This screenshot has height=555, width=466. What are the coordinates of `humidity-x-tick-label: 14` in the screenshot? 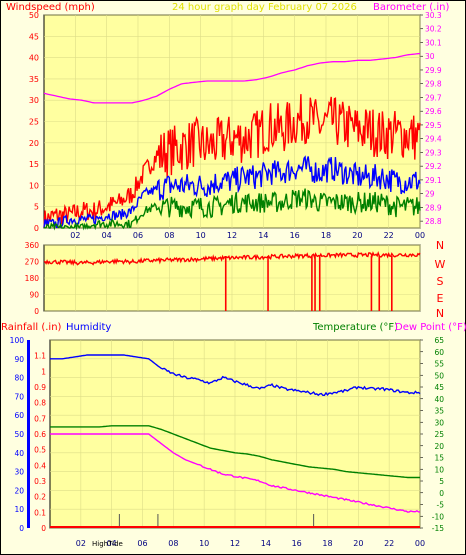 It's located at (266, 543).